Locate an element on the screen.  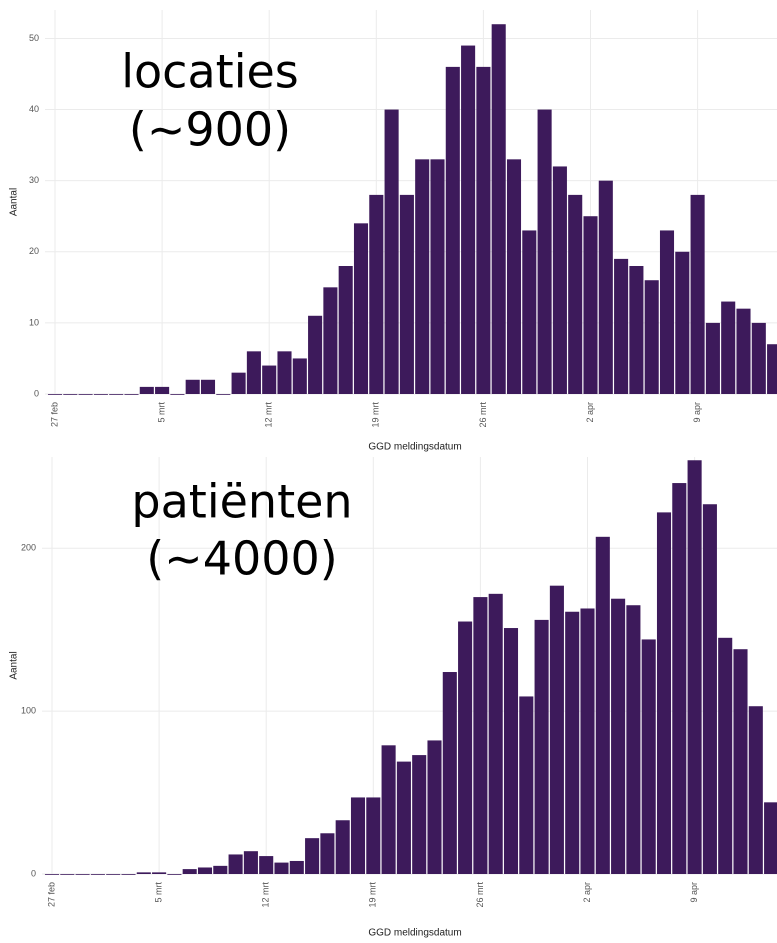
y-tick-label: 50 is located at coordinates (34, 38).